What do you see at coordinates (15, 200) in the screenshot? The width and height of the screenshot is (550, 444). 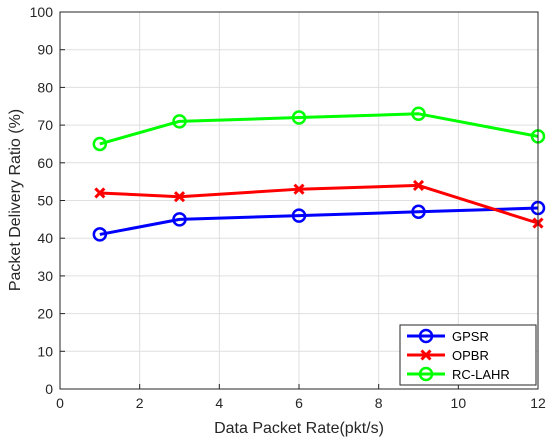 I see `y-axis-label: Packet Delivery Ratio (%)` at bounding box center [15, 200].